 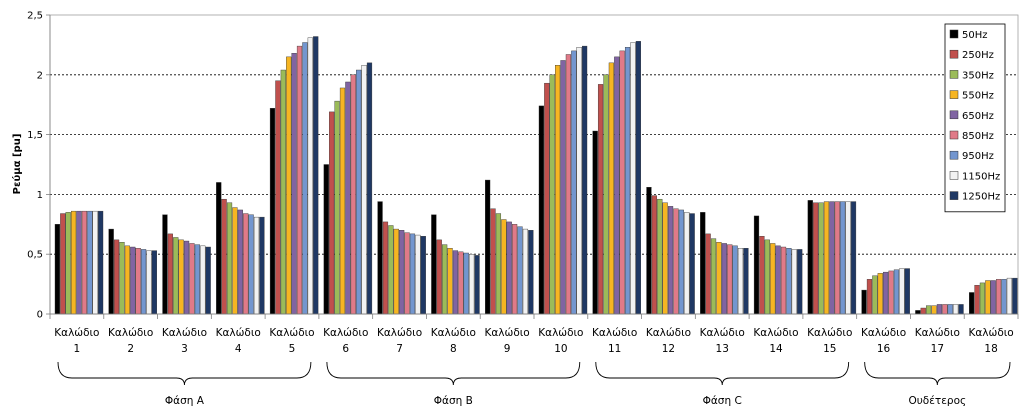 I want to click on category-number: 12, so click(x=668, y=349).